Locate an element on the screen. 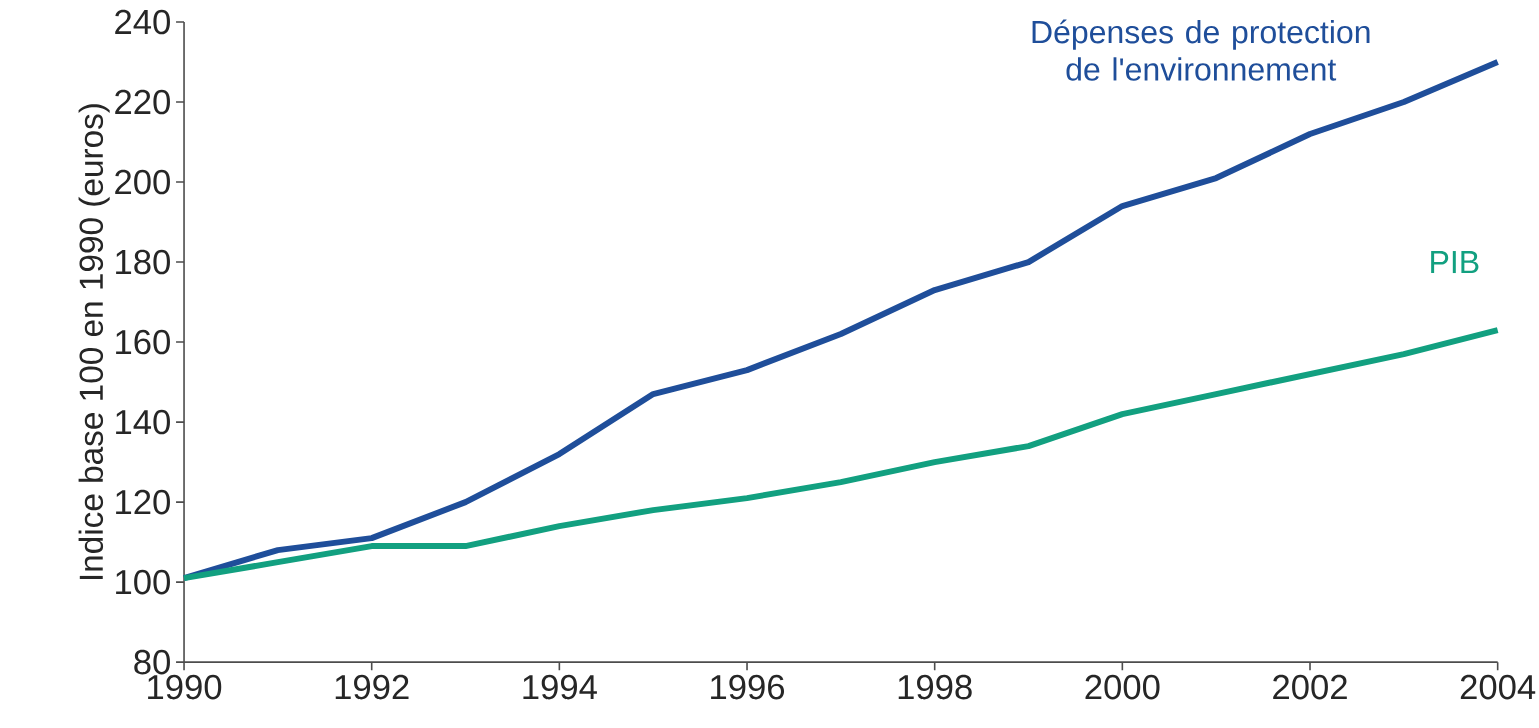 The width and height of the screenshot is (1539, 728). series-label: Dépenses de protection de l'environnement is located at coordinates (1201, 50).